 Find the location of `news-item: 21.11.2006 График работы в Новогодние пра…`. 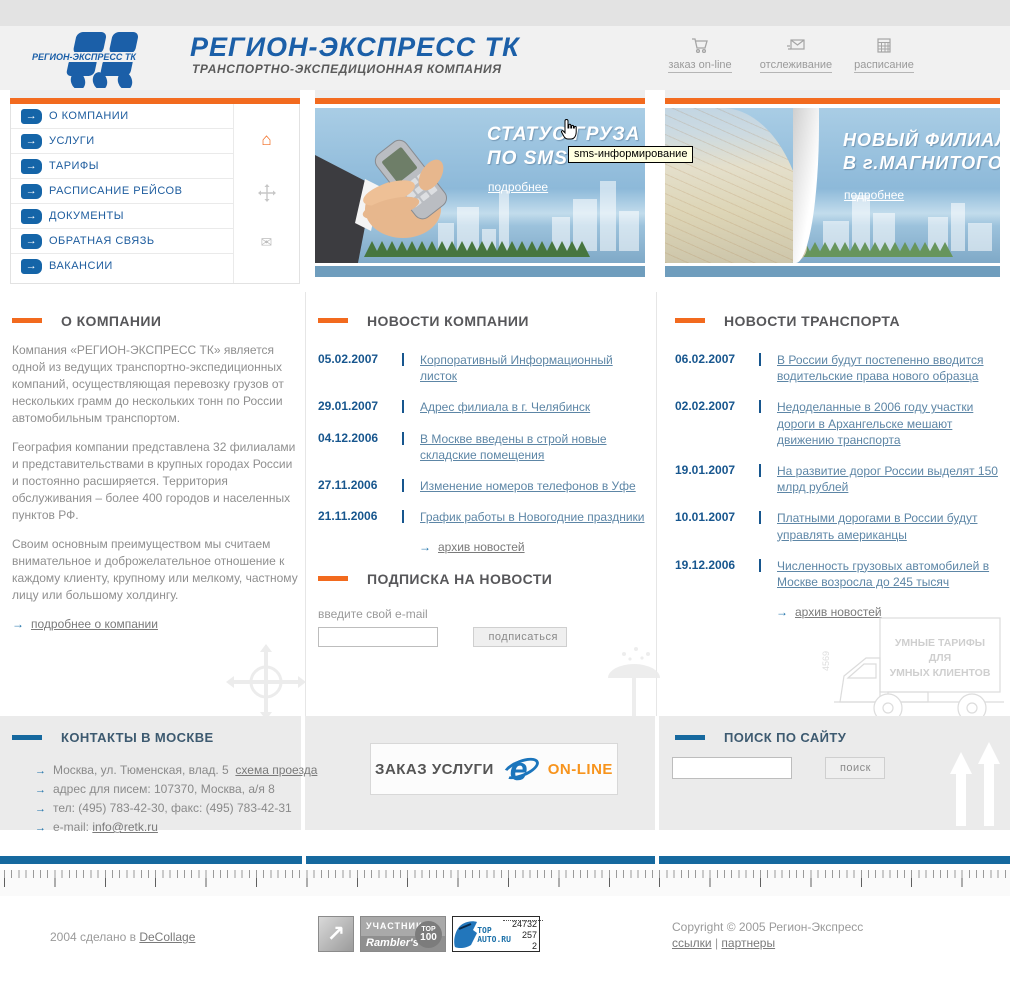

news-item: 21.11.2006 График работы в Новогодние пра… is located at coordinates (484, 517).